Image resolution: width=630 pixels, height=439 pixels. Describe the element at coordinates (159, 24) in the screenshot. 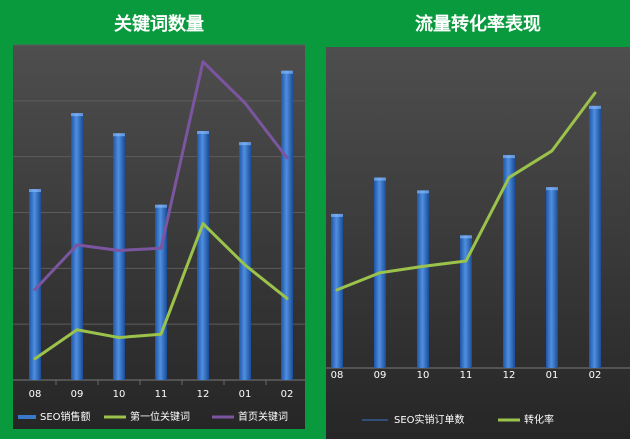

I see `chart-title-keywords: 关键词数量` at that location.